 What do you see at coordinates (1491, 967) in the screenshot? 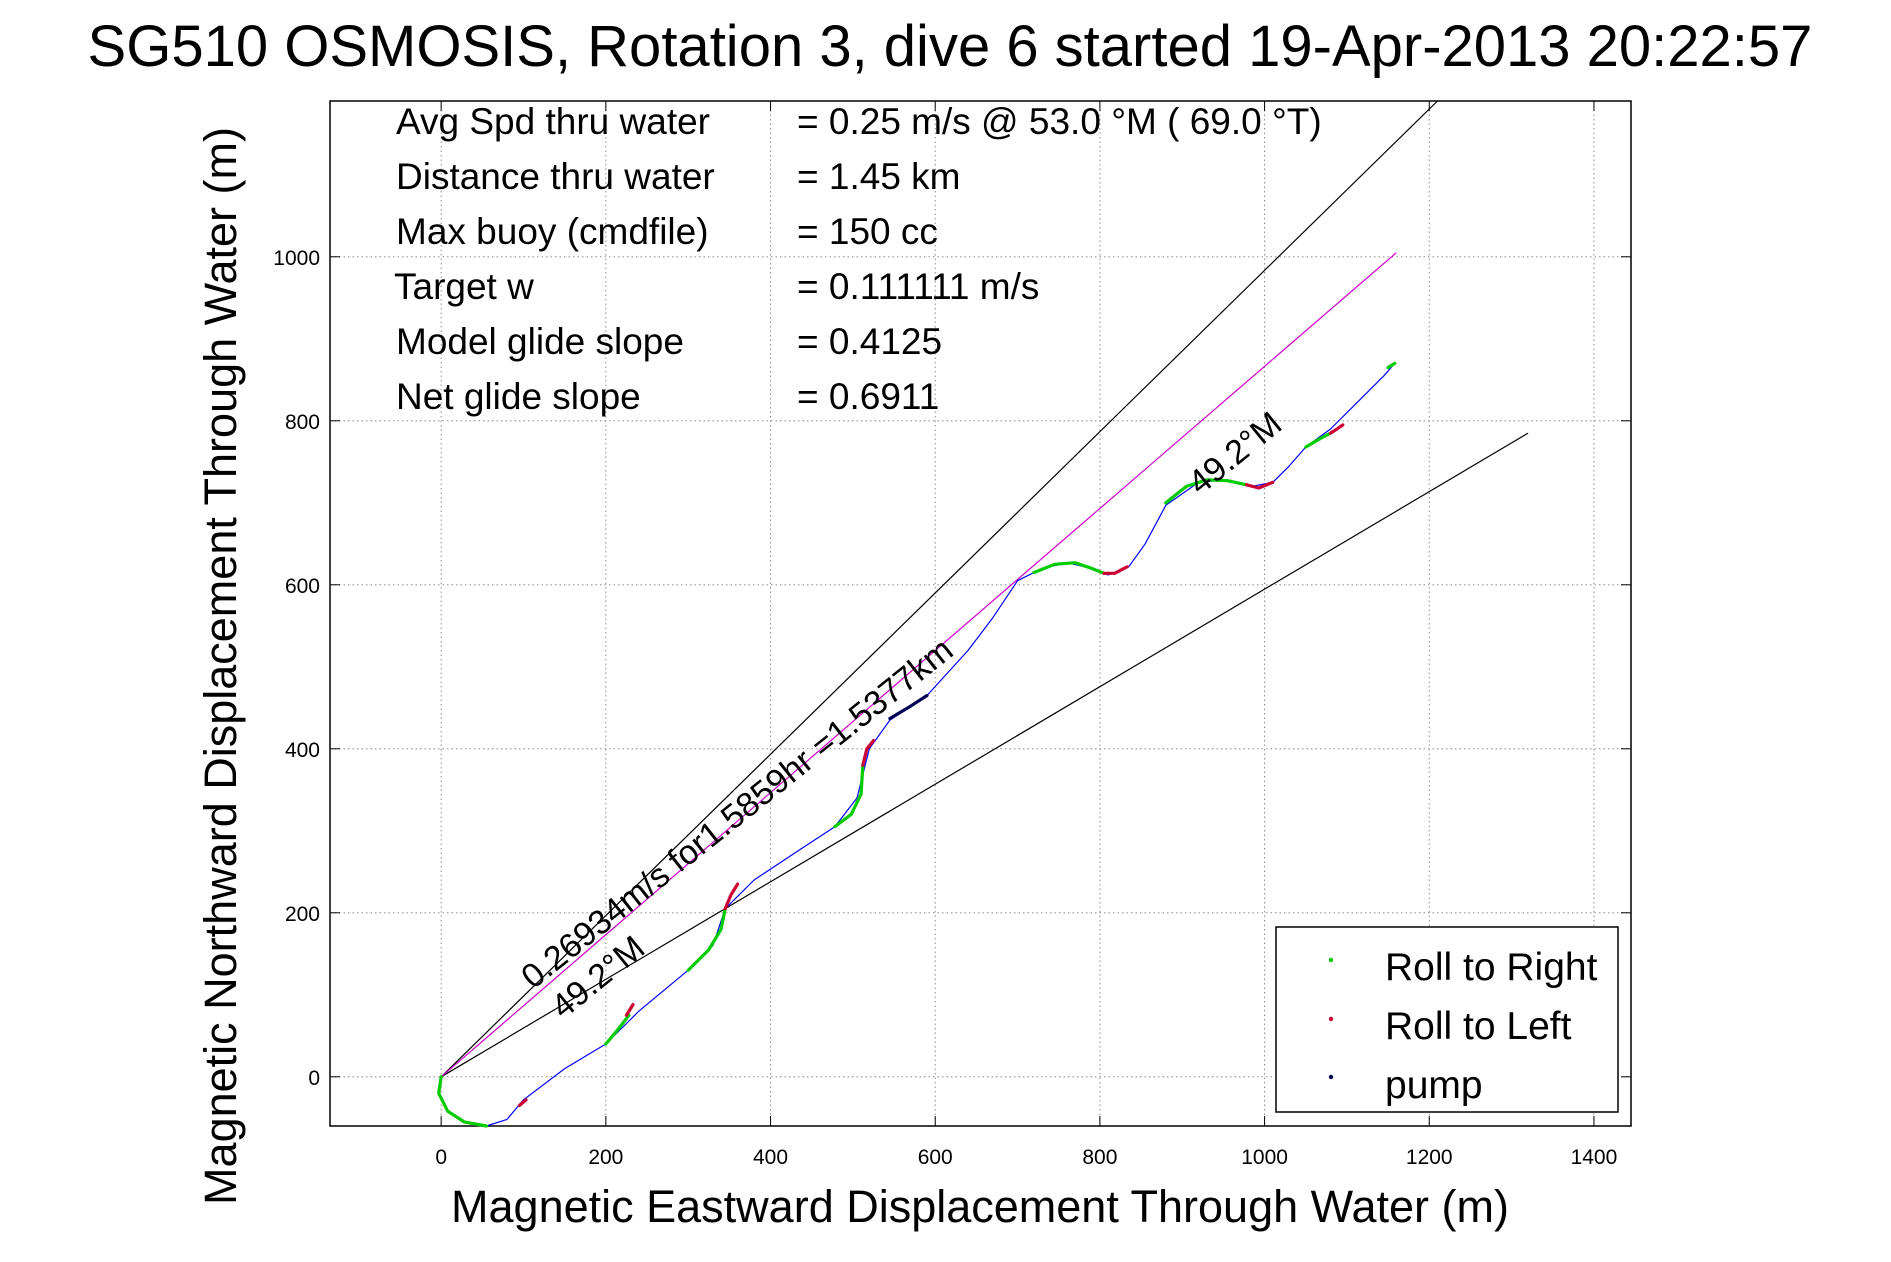
I see `legend-label-roll-right: Roll to Right` at bounding box center [1491, 967].